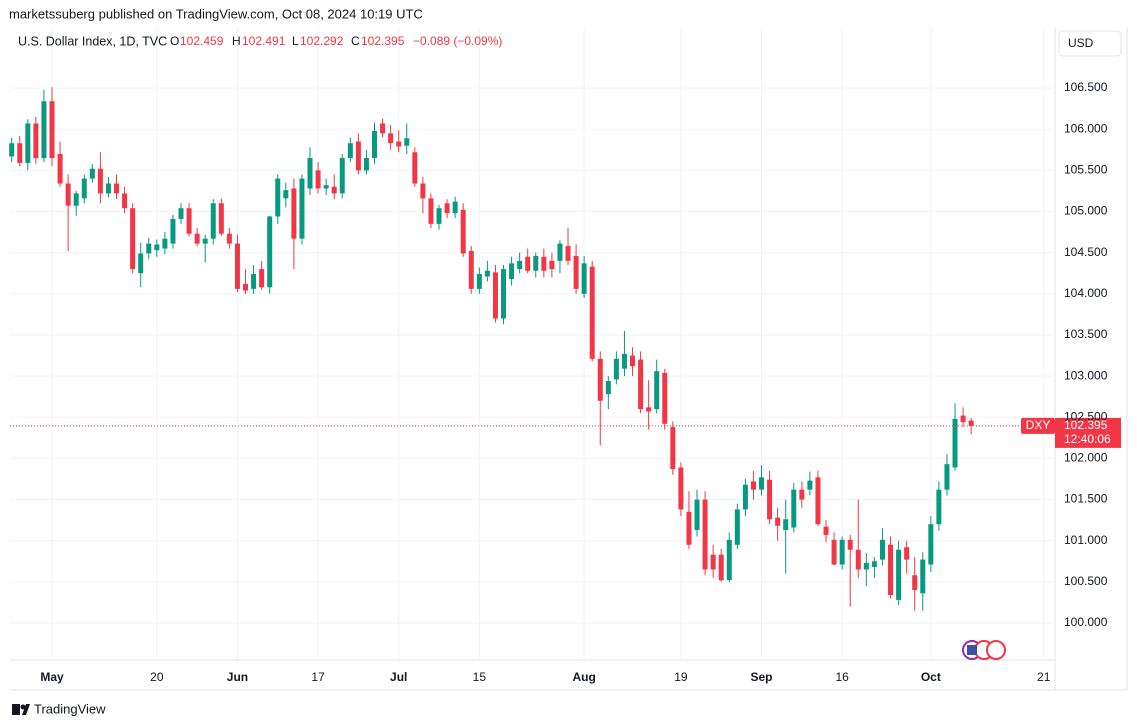 The image size is (1137, 726). Describe the element at coordinates (1044, 677) in the screenshot. I see `x-tick-label: 21` at that location.